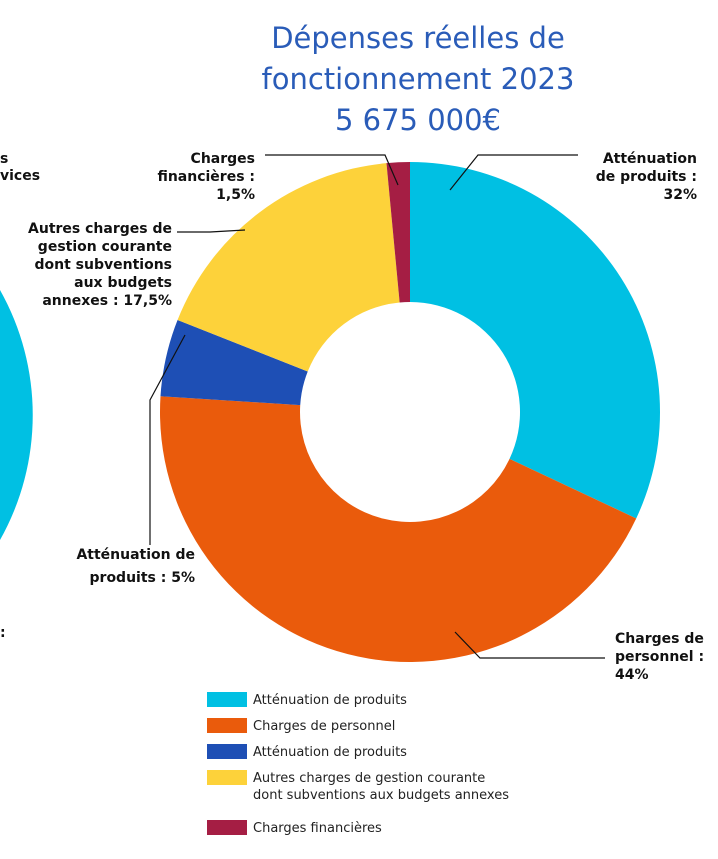 The image size is (718, 859). What do you see at coordinates (135, 566) in the screenshot?
I see `data-label: Atténuation de produits : 5%` at bounding box center [135, 566].